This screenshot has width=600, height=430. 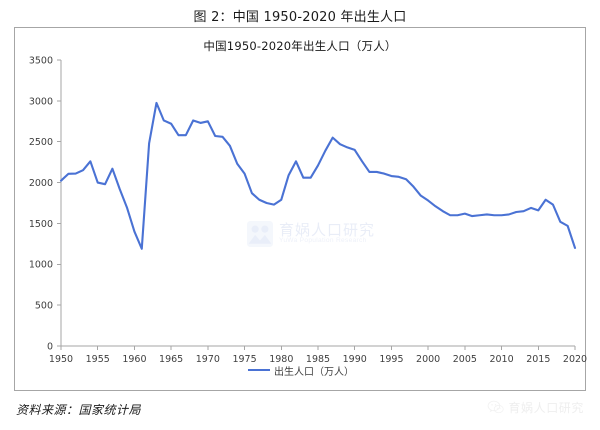 I want to click on y-tick-label: 0, so click(x=50, y=346).